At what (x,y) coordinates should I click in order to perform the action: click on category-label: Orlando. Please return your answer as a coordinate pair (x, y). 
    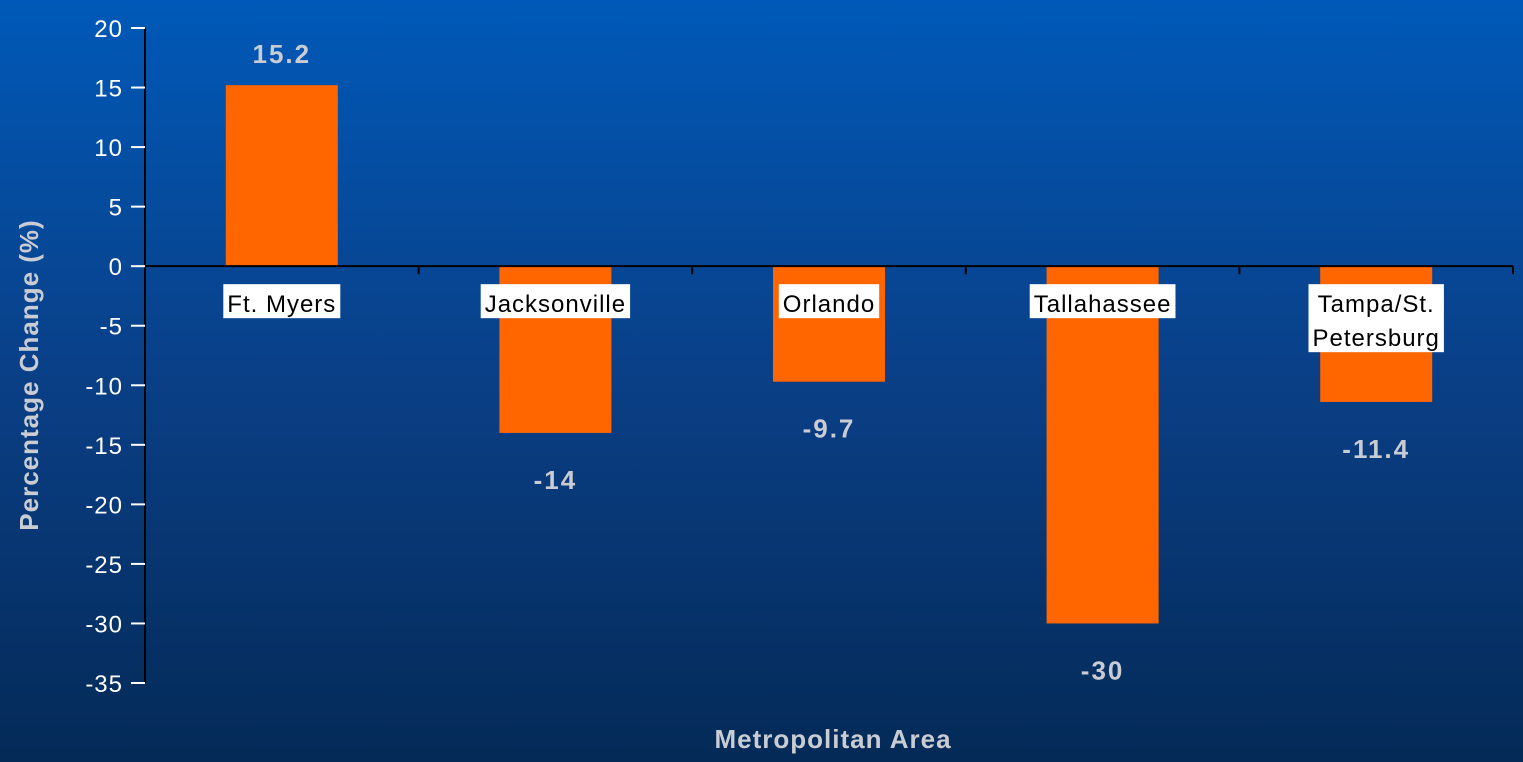
    Looking at the image, I should click on (829, 301).